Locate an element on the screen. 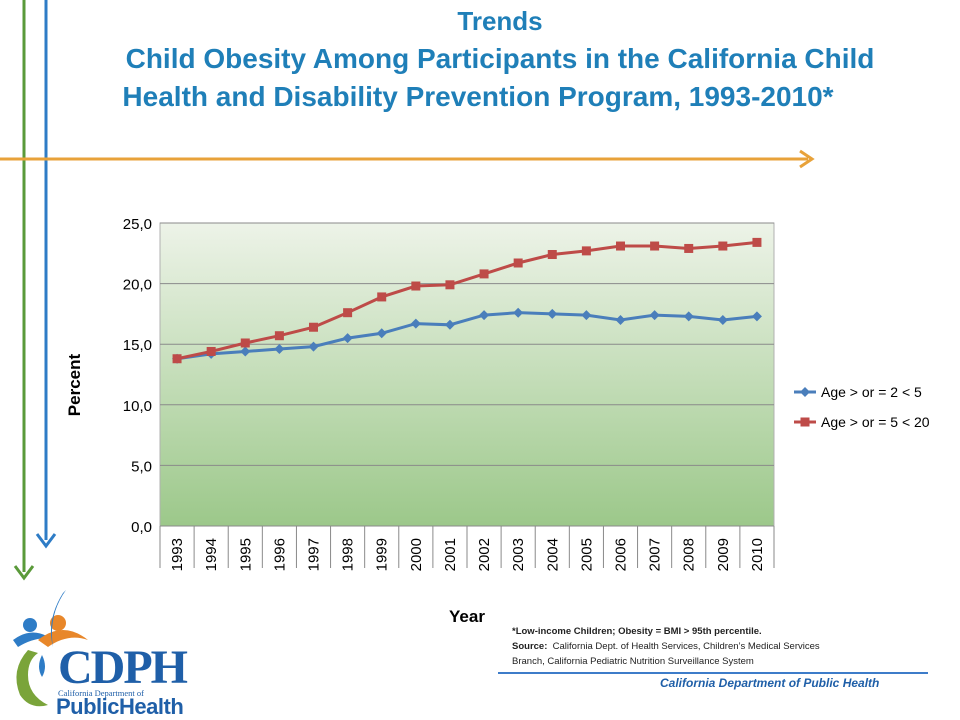  y-axis-title: Percent is located at coordinates (74, 384).